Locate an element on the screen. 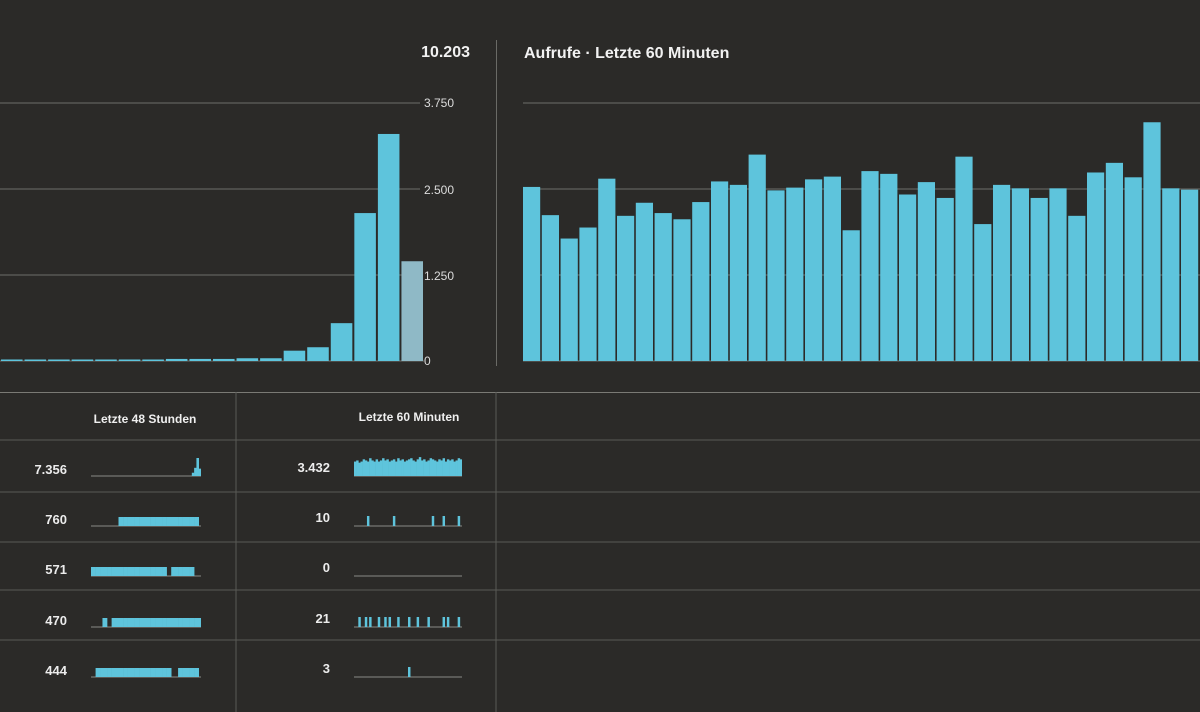 The height and width of the screenshot is (712, 1200). y-tick-label: 1.250 is located at coordinates (439, 276).